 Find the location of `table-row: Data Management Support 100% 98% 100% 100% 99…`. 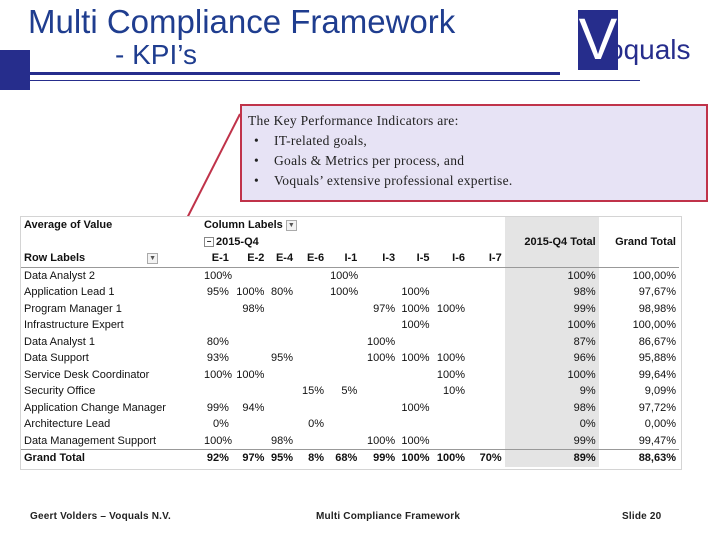

table-row: Data Management Support 100% 98% 100% 100% 99… is located at coordinates (350, 441).